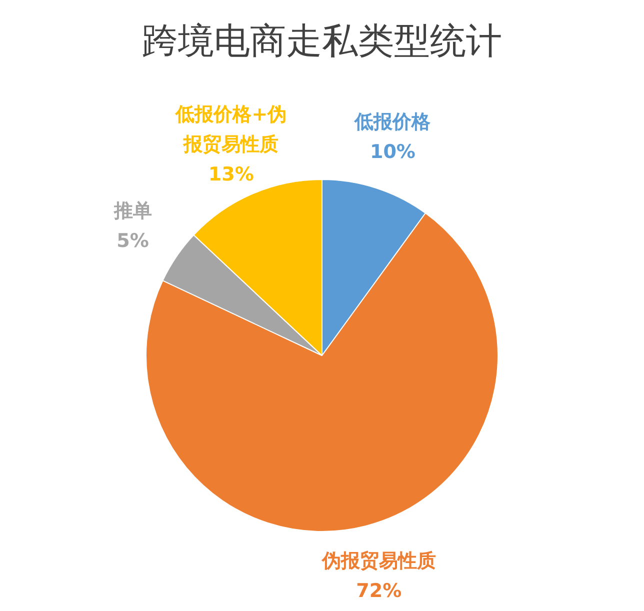 Image resolution: width=644 pixels, height=611 pixels. What do you see at coordinates (132, 241) in the screenshot?
I see `data-label: 5%` at bounding box center [132, 241].